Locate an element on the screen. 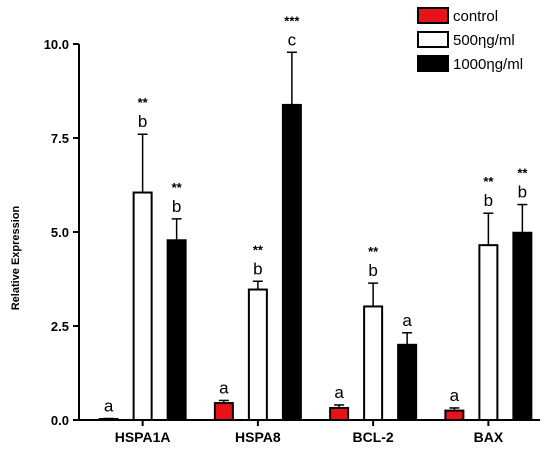 The image size is (550, 450). y-tick-label: 2.5 is located at coordinates (60, 326).